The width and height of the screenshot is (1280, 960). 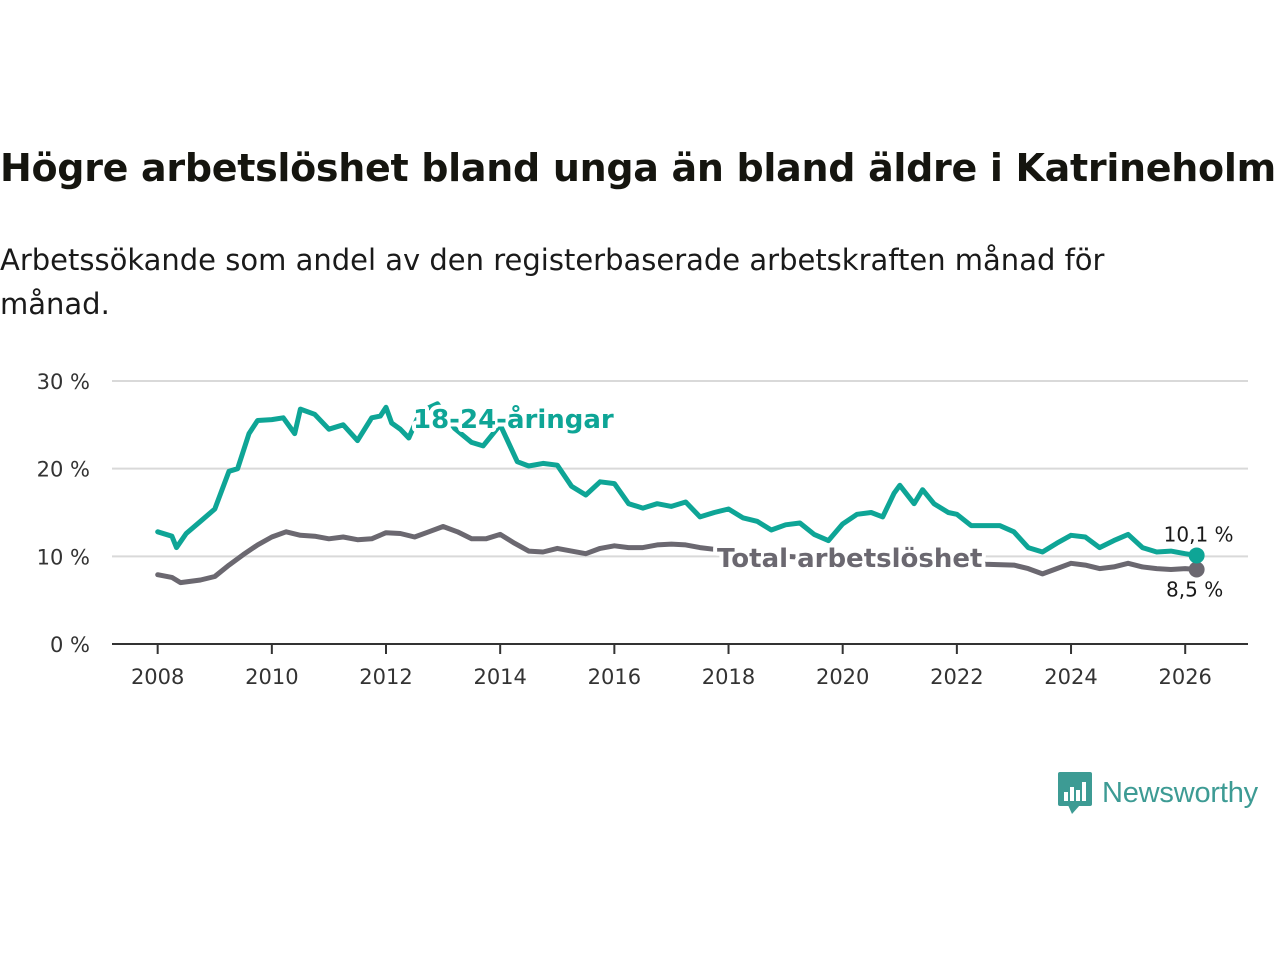 What do you see at coordinates (1199, 534) in the screenshot?
I see `end-value-label-youth: 10,1 %` at bounding box center [1199, 534].